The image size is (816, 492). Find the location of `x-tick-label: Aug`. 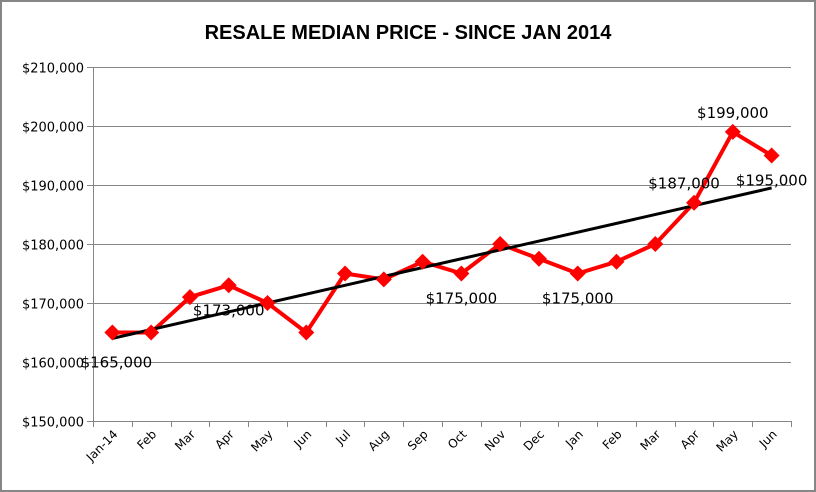

x-tick-label: Aug is located at coordinates (378, 440).